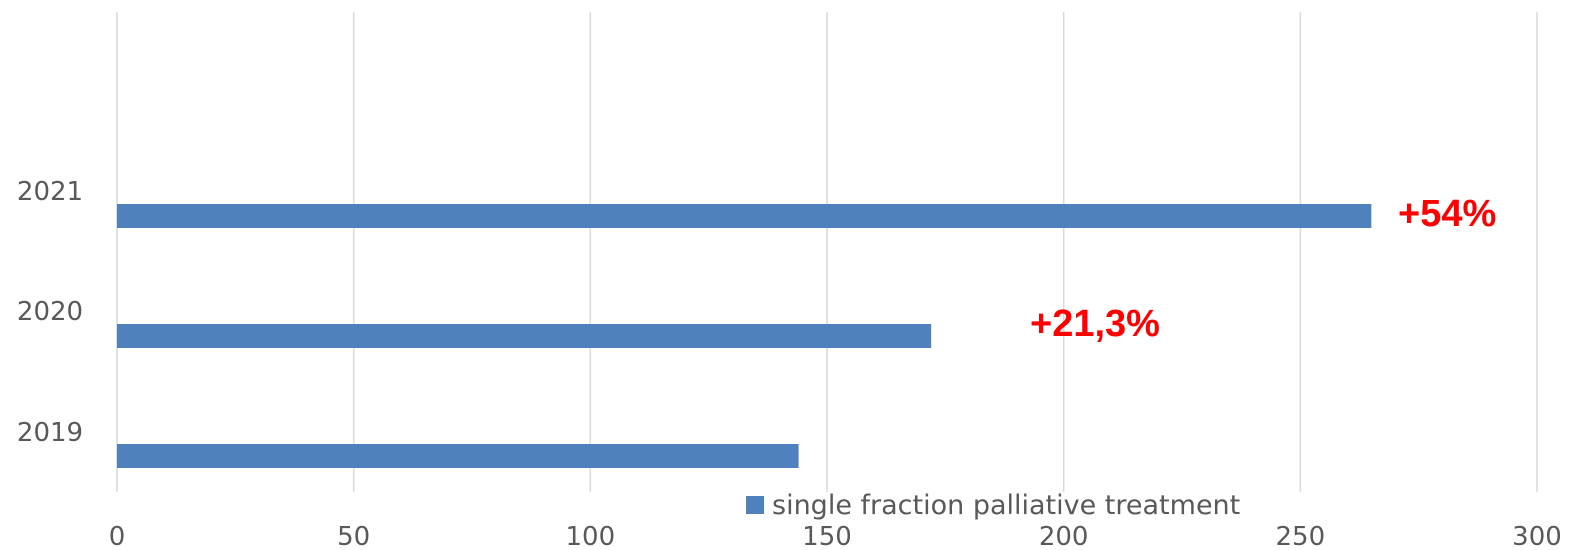 The width and height of the screenshot is (1570, 550). I want to click on x-tick-label: 250, so click(1301, 536).